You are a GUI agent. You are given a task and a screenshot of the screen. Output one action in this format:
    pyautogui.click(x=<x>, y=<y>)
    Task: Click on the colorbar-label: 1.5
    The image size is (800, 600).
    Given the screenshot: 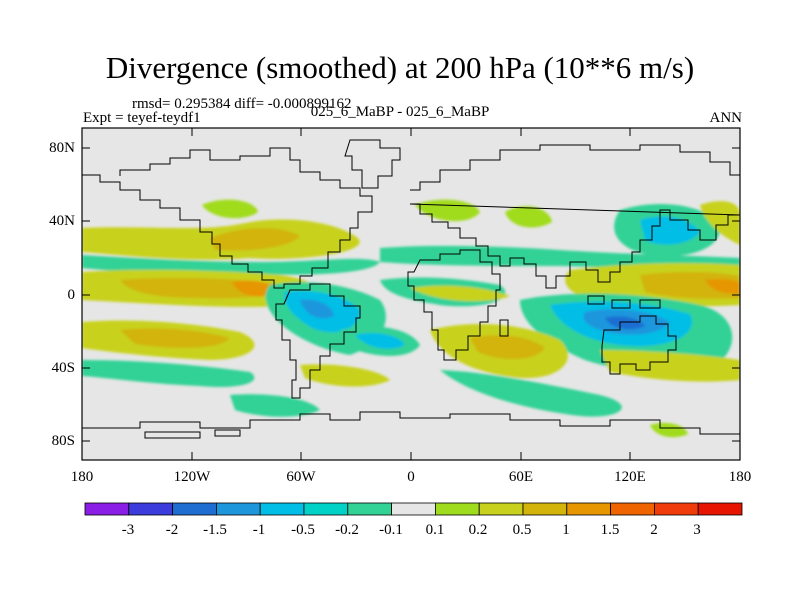 What is the action you would take?
    pyautogui.click(x=610, y=530)
    